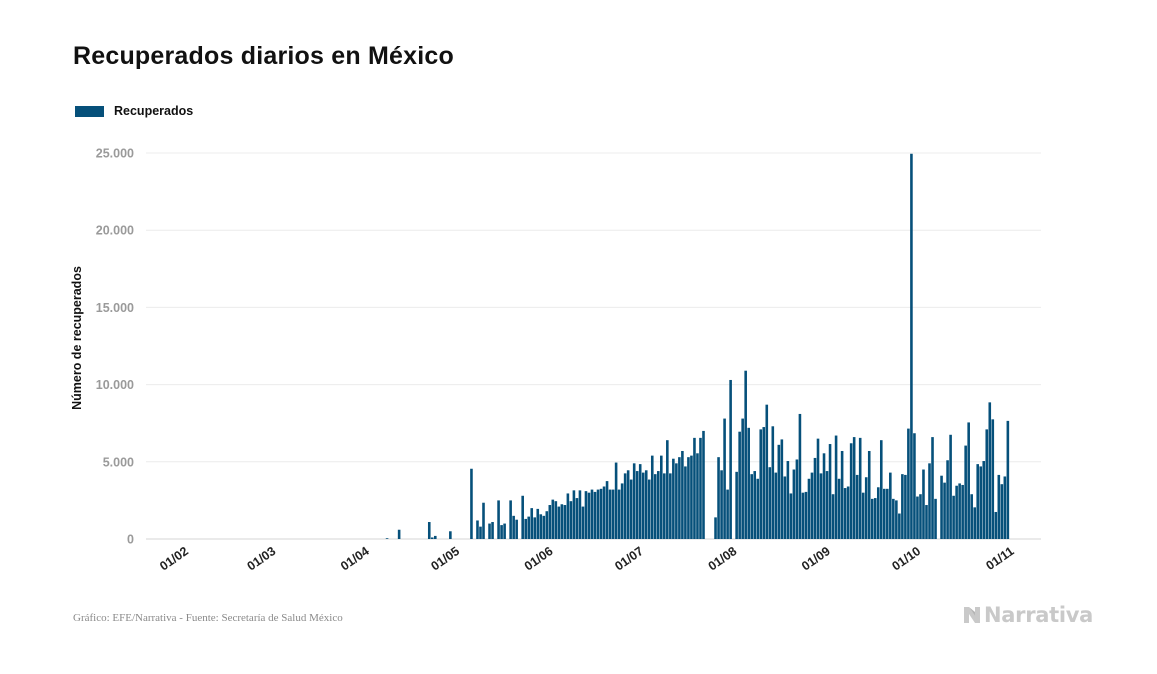  What do you see at coordinates (134, 111) in the screenshot?
I see `legend: Recuperados` at bounding box center [134, 111].